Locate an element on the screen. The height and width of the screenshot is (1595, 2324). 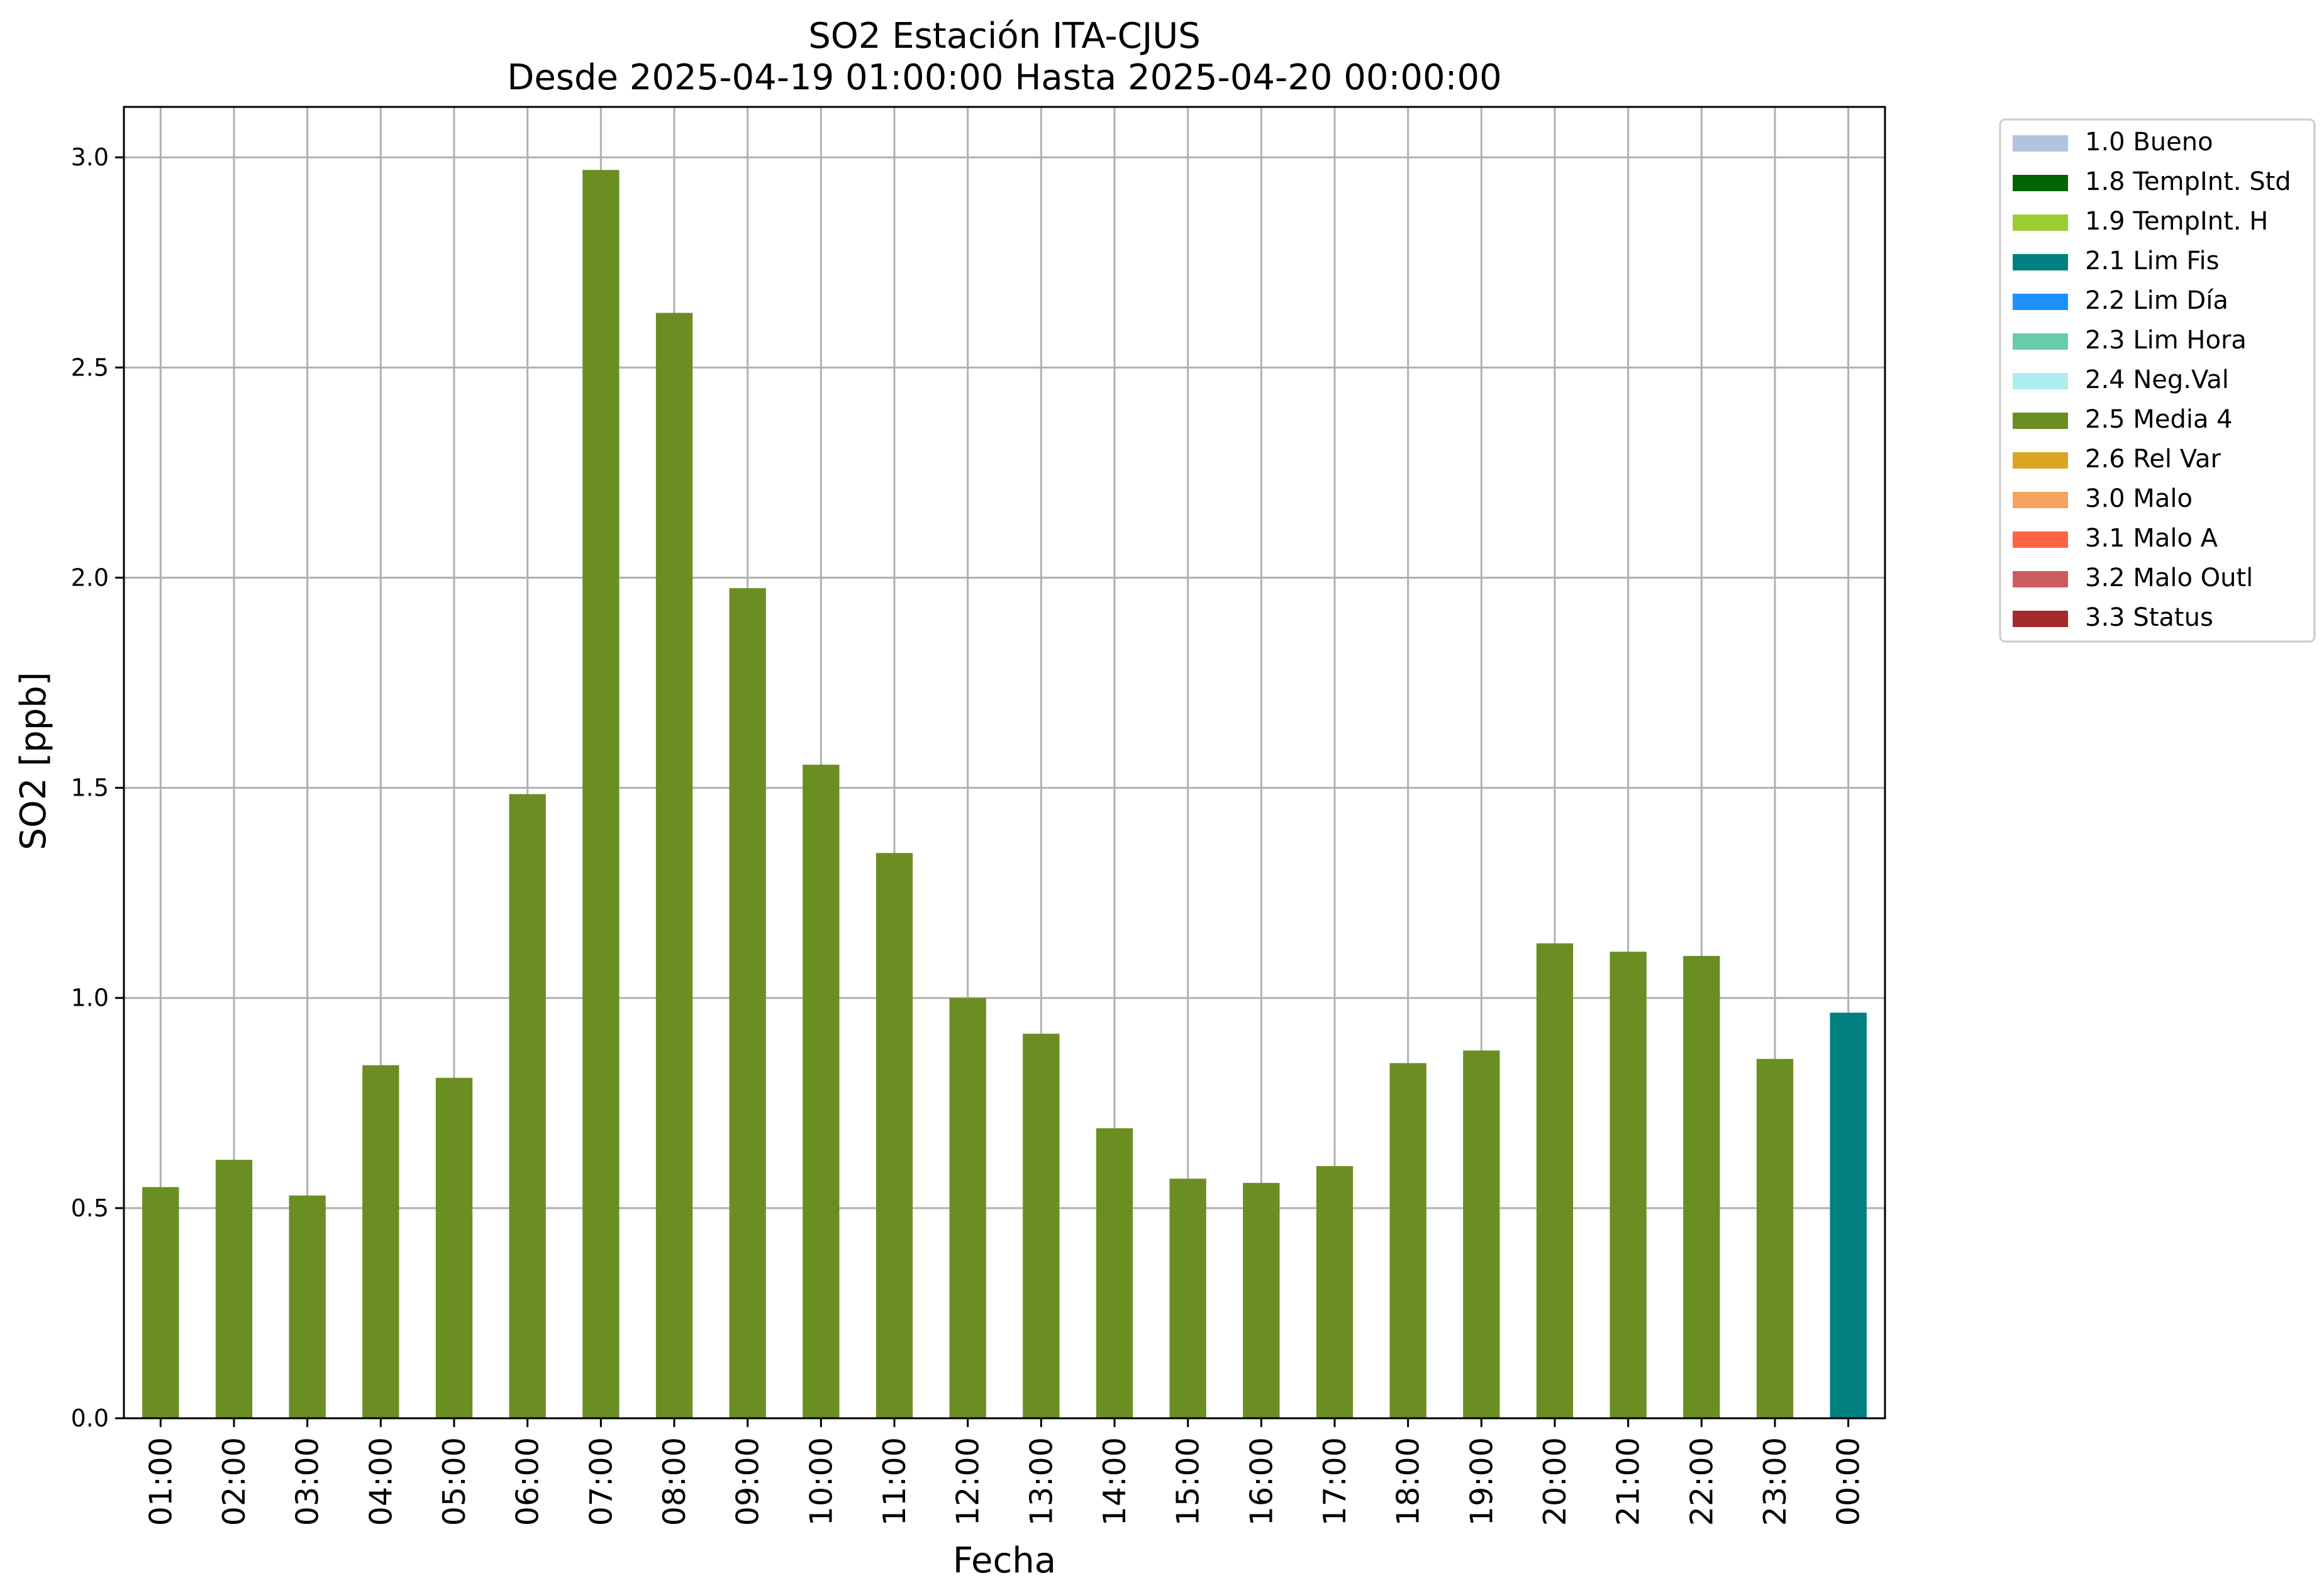
x-axis-label: Fecha is located at coordinates (1004, 1560).